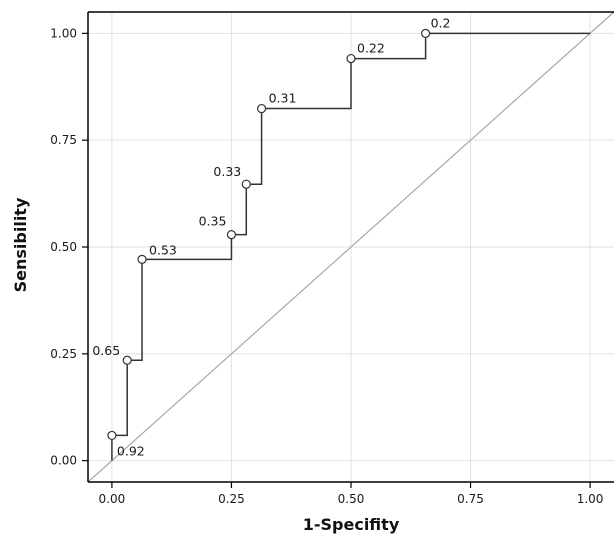  I want to click on point-label-4: 0.33, so click(227, 171).